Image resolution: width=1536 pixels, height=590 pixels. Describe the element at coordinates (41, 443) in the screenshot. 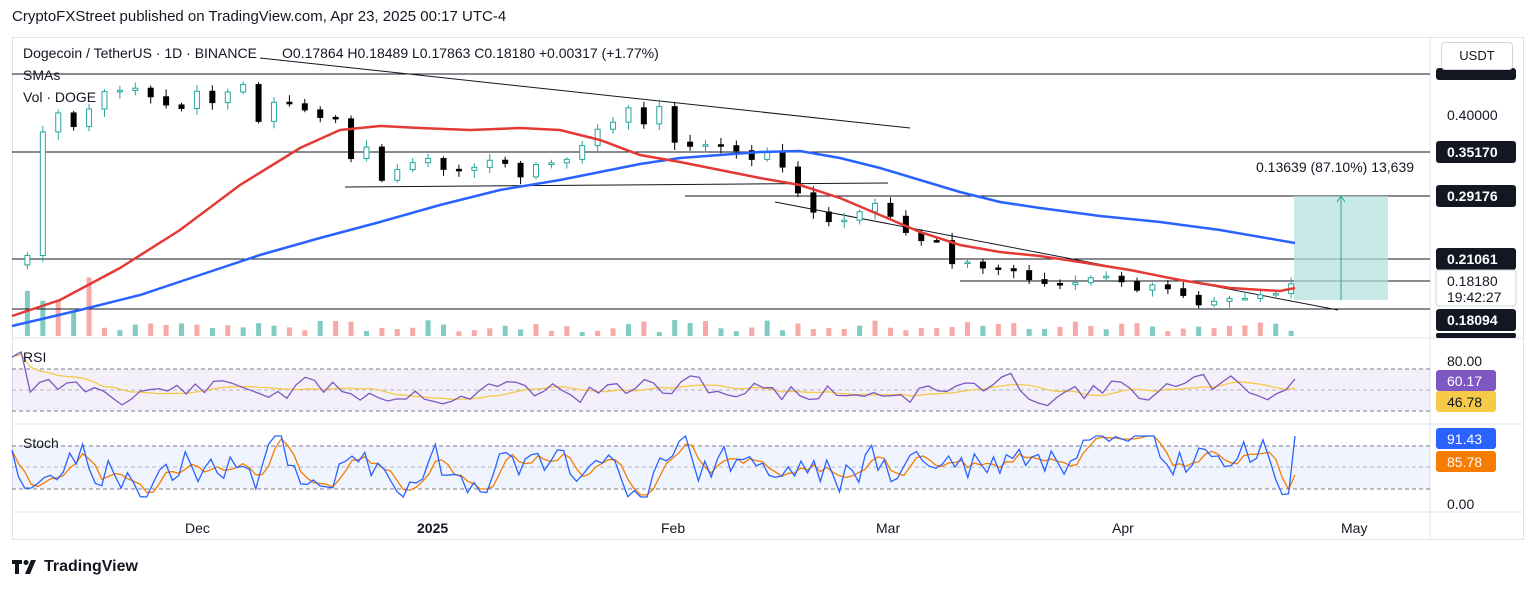

I see `legend-stoch: Stoch` at that location.